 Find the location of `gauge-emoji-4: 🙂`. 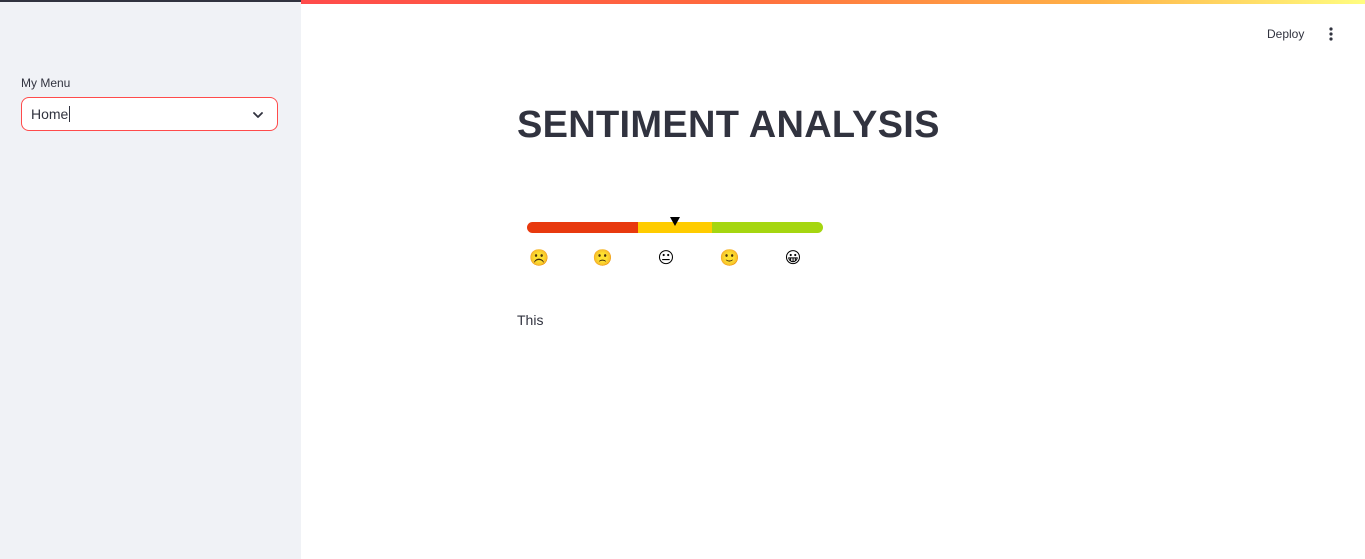

gauge-emoji-4: 🙂 is located at coordinates (730, 257).